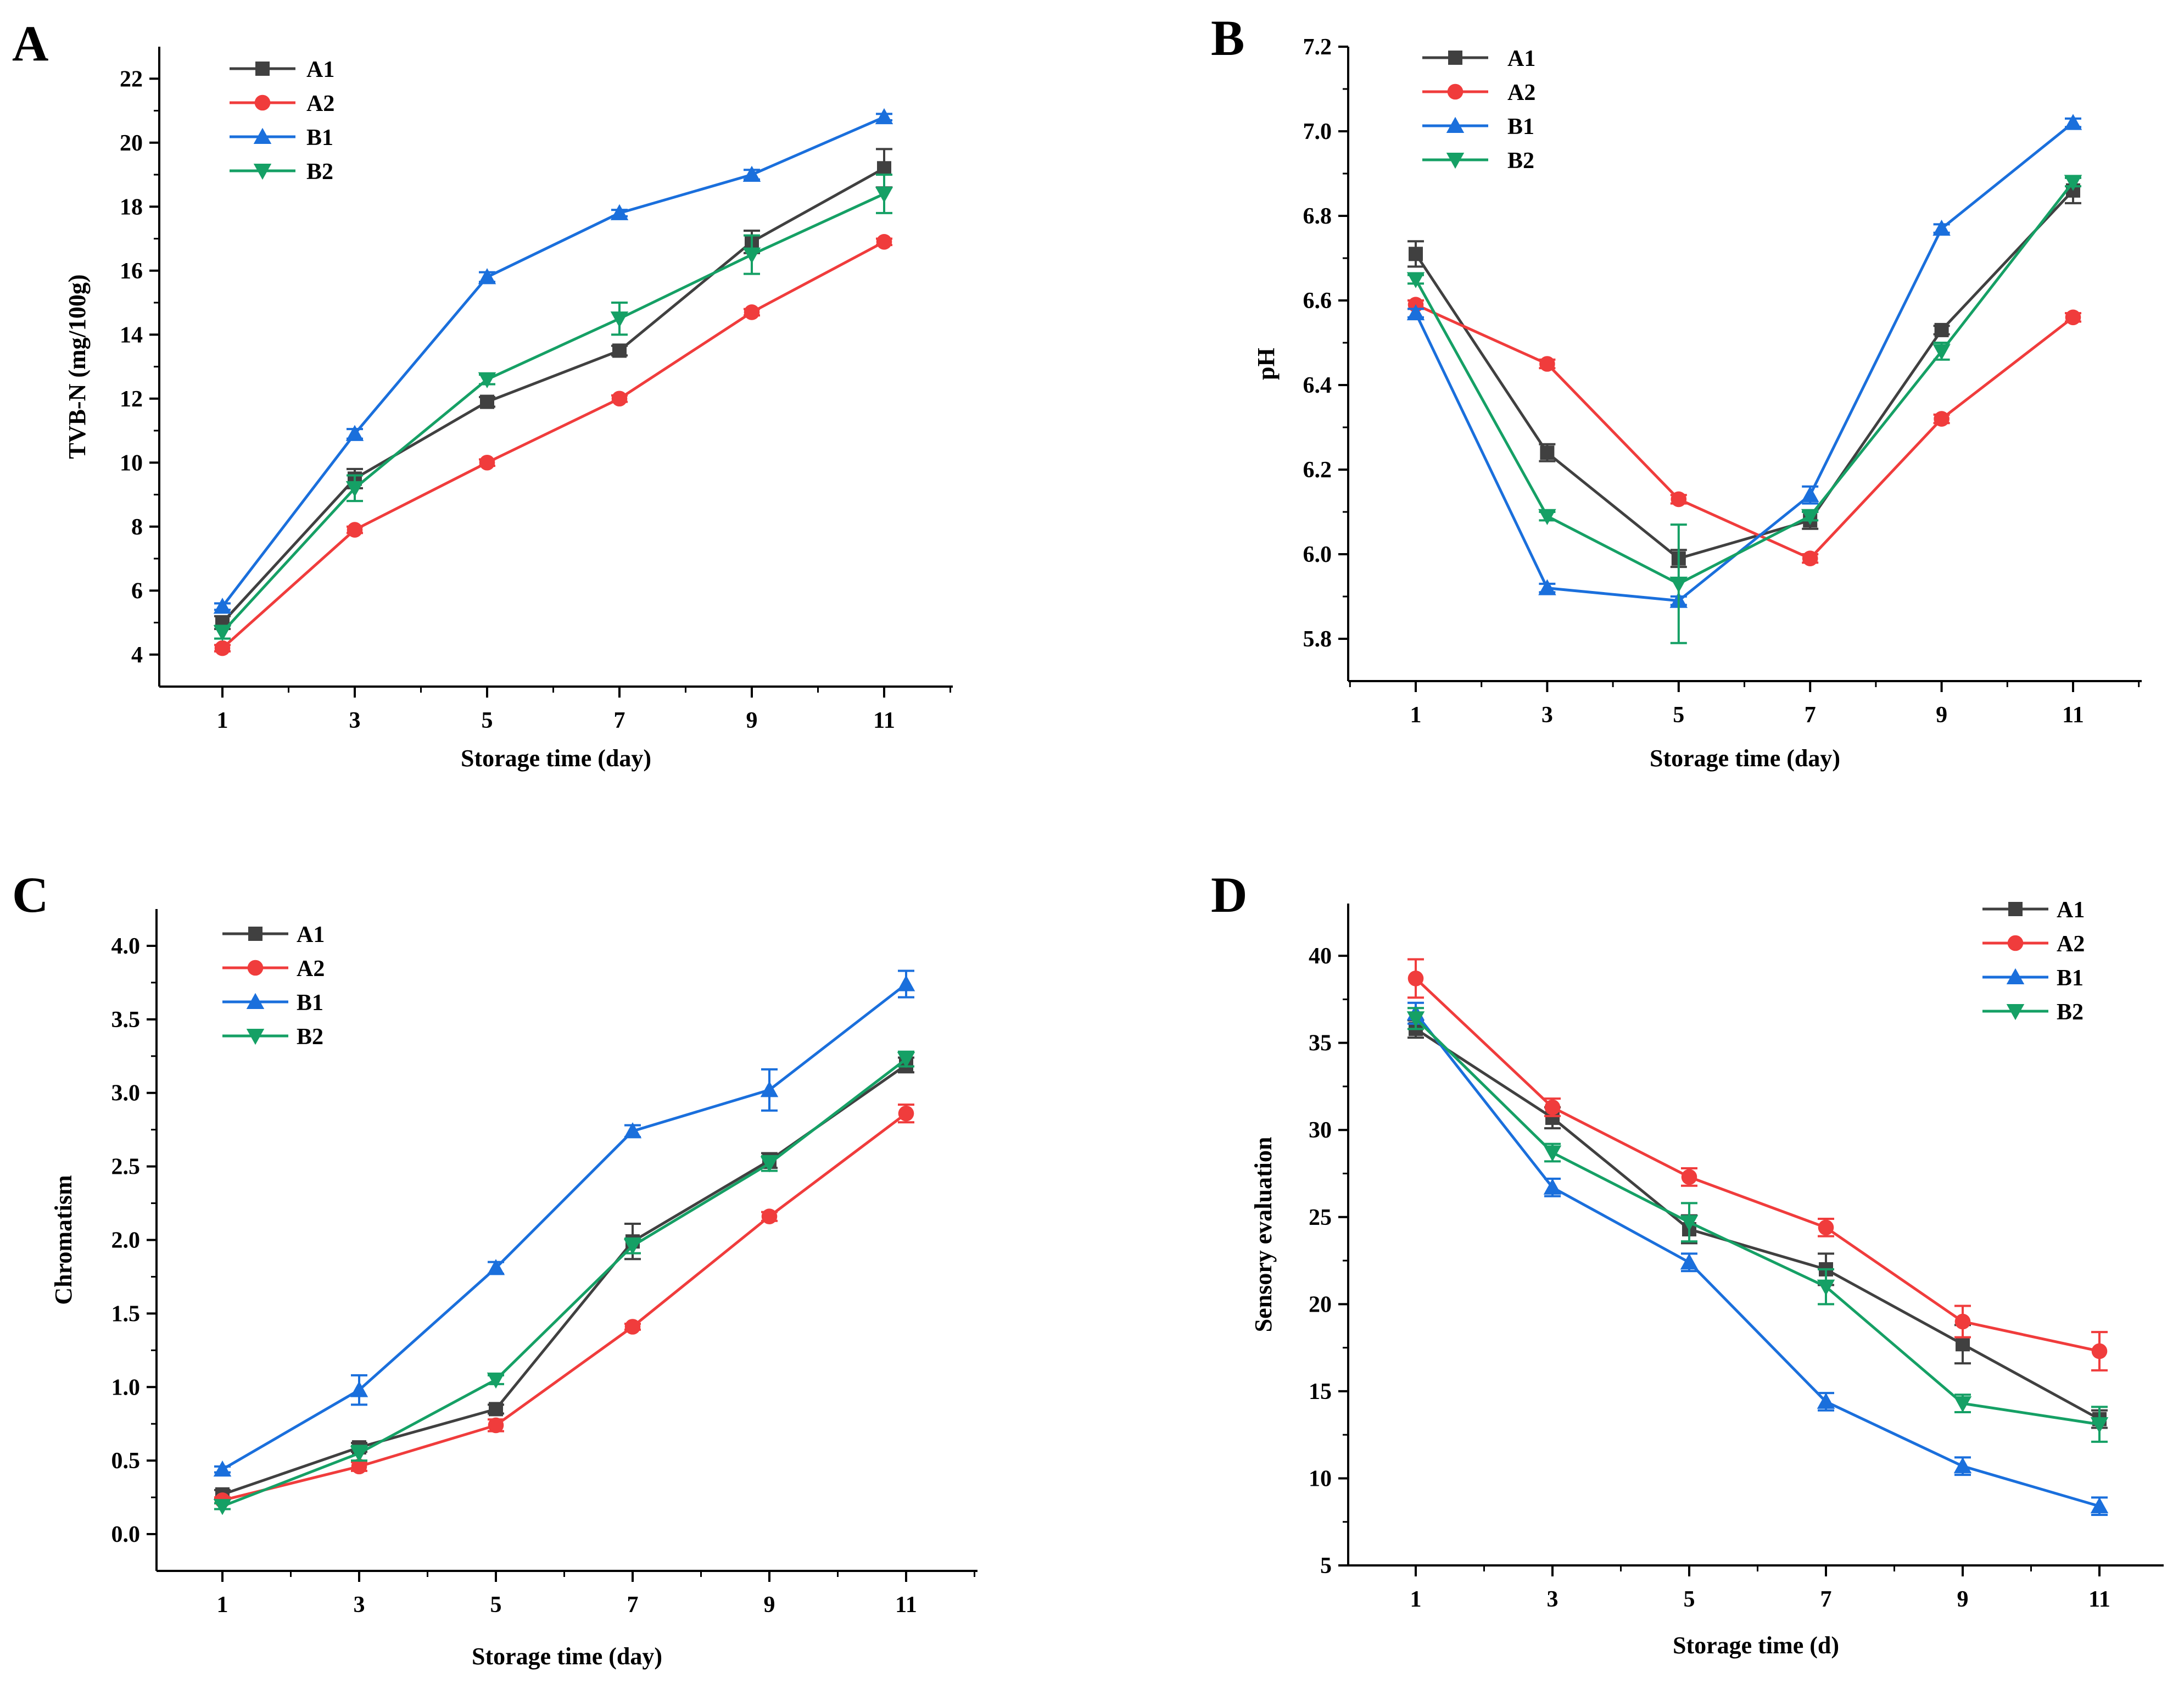 Image resolution: width=2184 pixels, height=1689 pixels. What do you see at coordinates (620, 721) in the screenshot?
I see `panel-a-x-tick-label: 7` at bounding box center [620, 721].